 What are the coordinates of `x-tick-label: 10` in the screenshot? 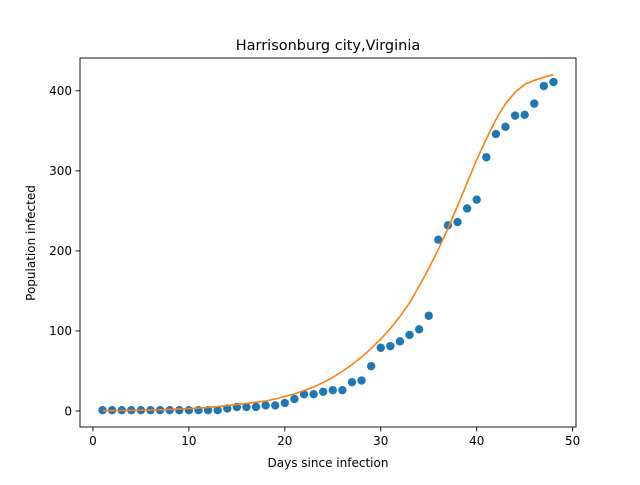 It's located at (188, 441).